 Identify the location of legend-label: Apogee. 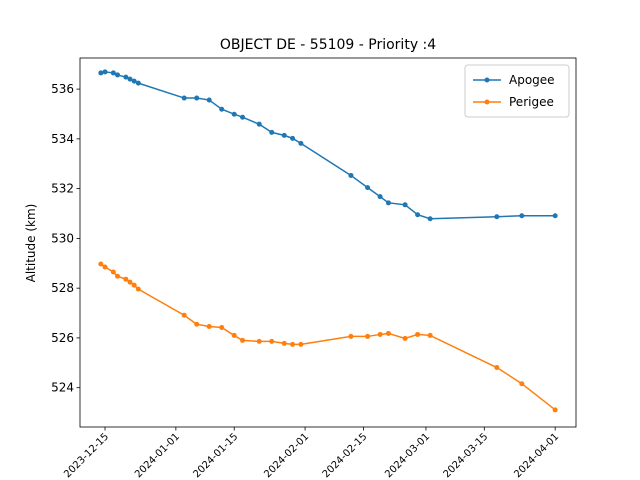
(532, 80).